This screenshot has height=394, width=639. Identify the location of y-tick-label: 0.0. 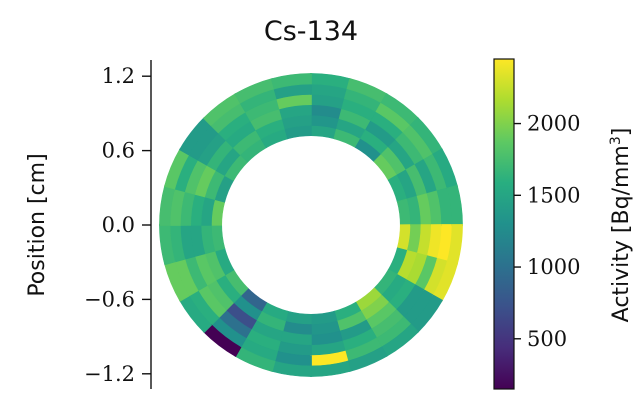
(118, 225).